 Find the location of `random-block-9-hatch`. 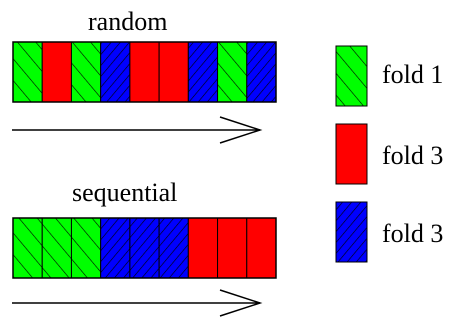

random-block-9-hatch is located at coordinates (261, 72).